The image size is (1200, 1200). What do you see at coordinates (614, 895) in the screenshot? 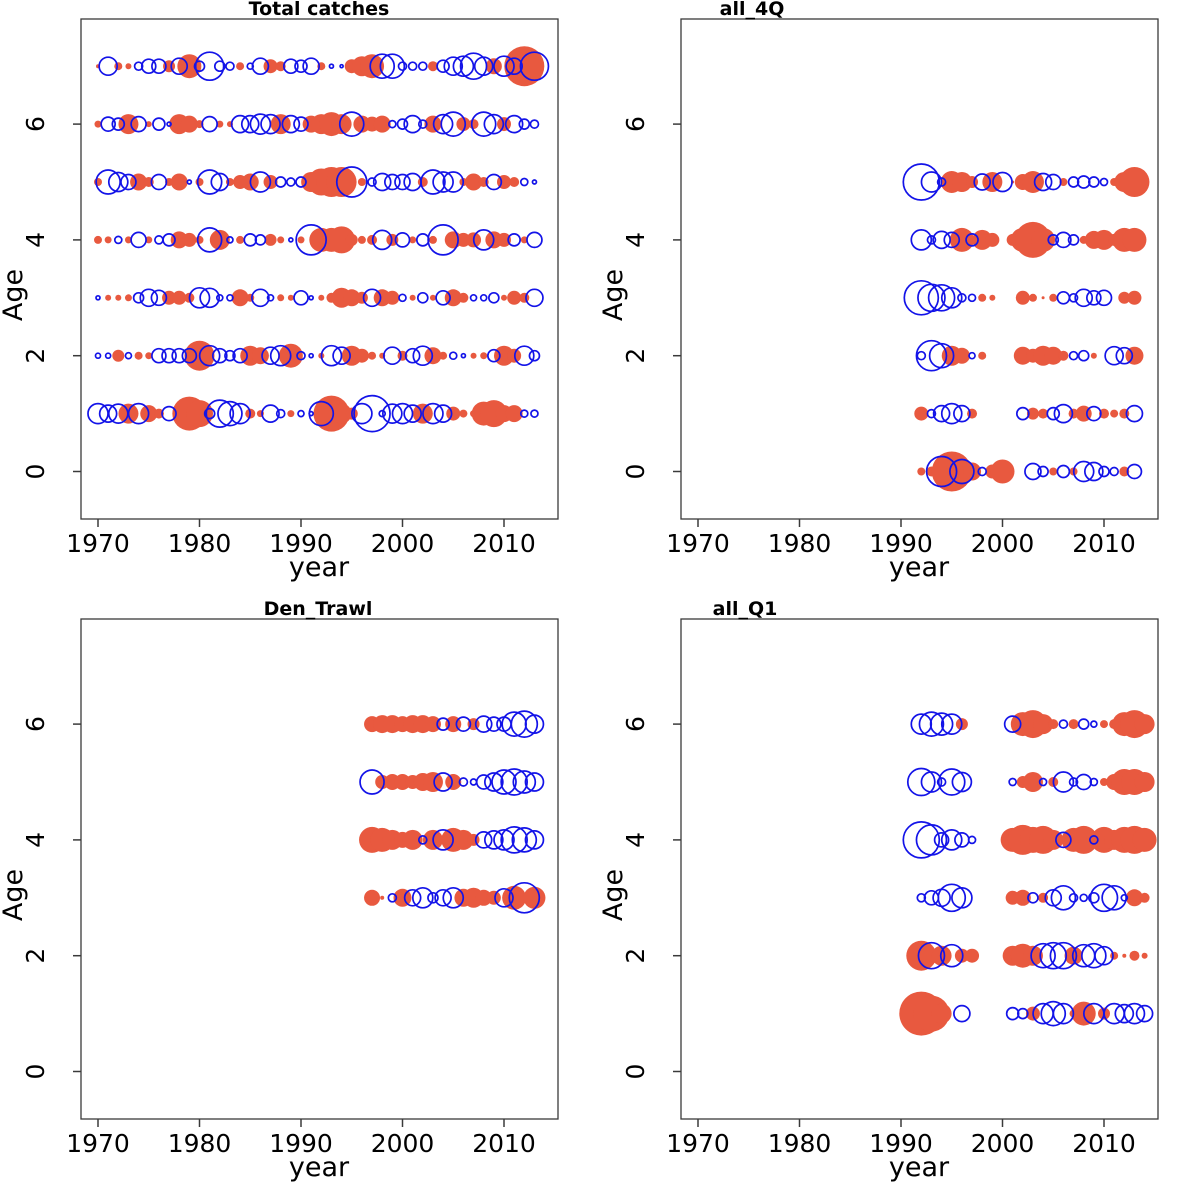
I see `y-axis-label: Age` at bounding box center [614, 895].